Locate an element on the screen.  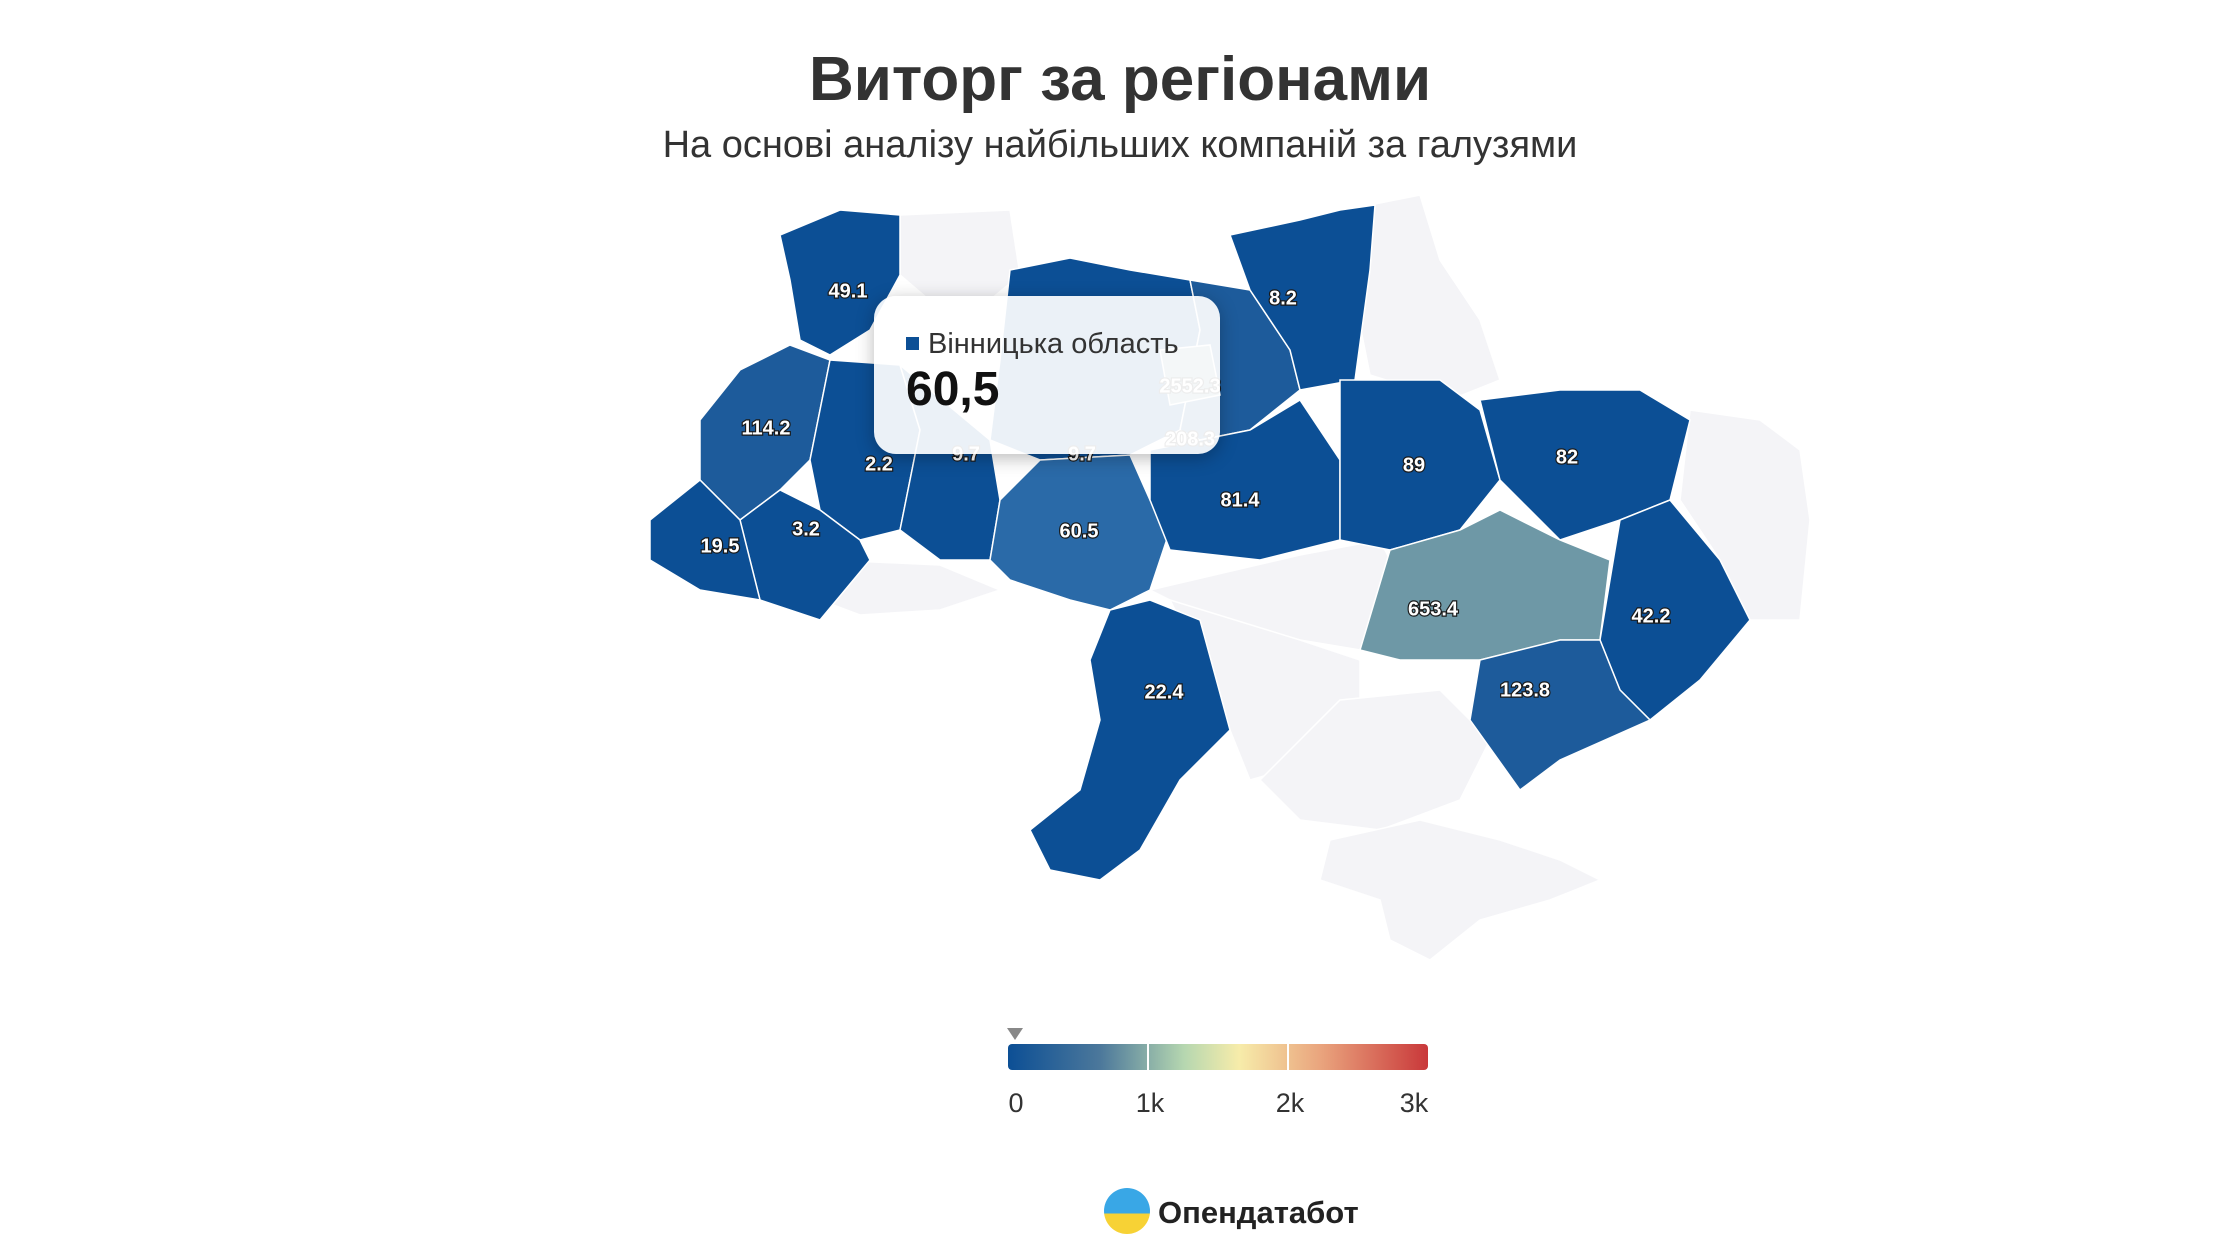
region-label-chernihiv: 8.2 is located at coordinates (1283, 298).